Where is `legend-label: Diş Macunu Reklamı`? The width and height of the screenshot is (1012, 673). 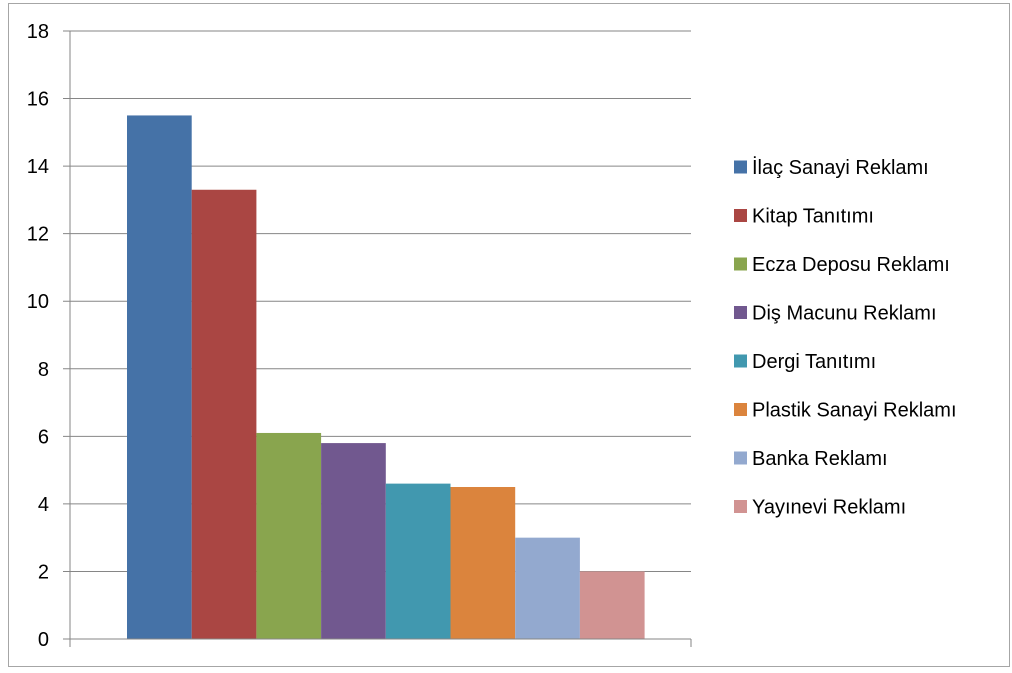 legend-label: Diş Macunu Reklamı is located at coordinates (844, 314).